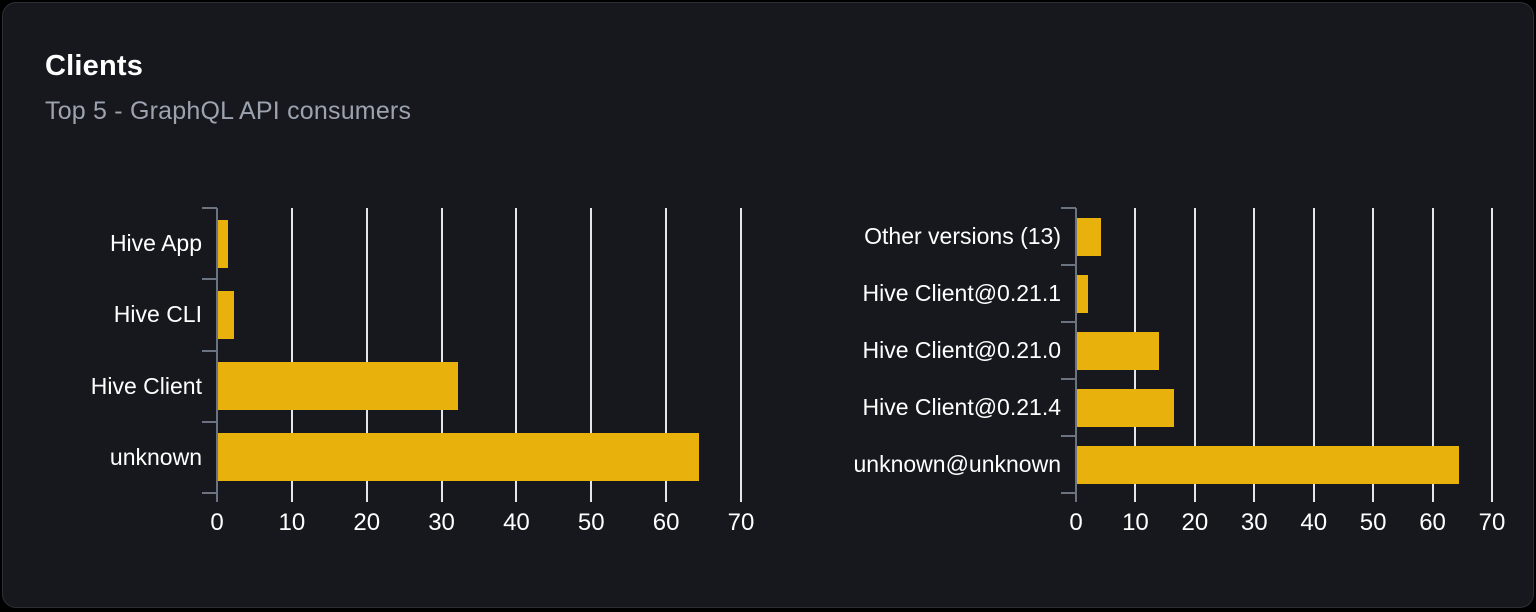  I want to click on card-title: Clients, so click(94, 66).